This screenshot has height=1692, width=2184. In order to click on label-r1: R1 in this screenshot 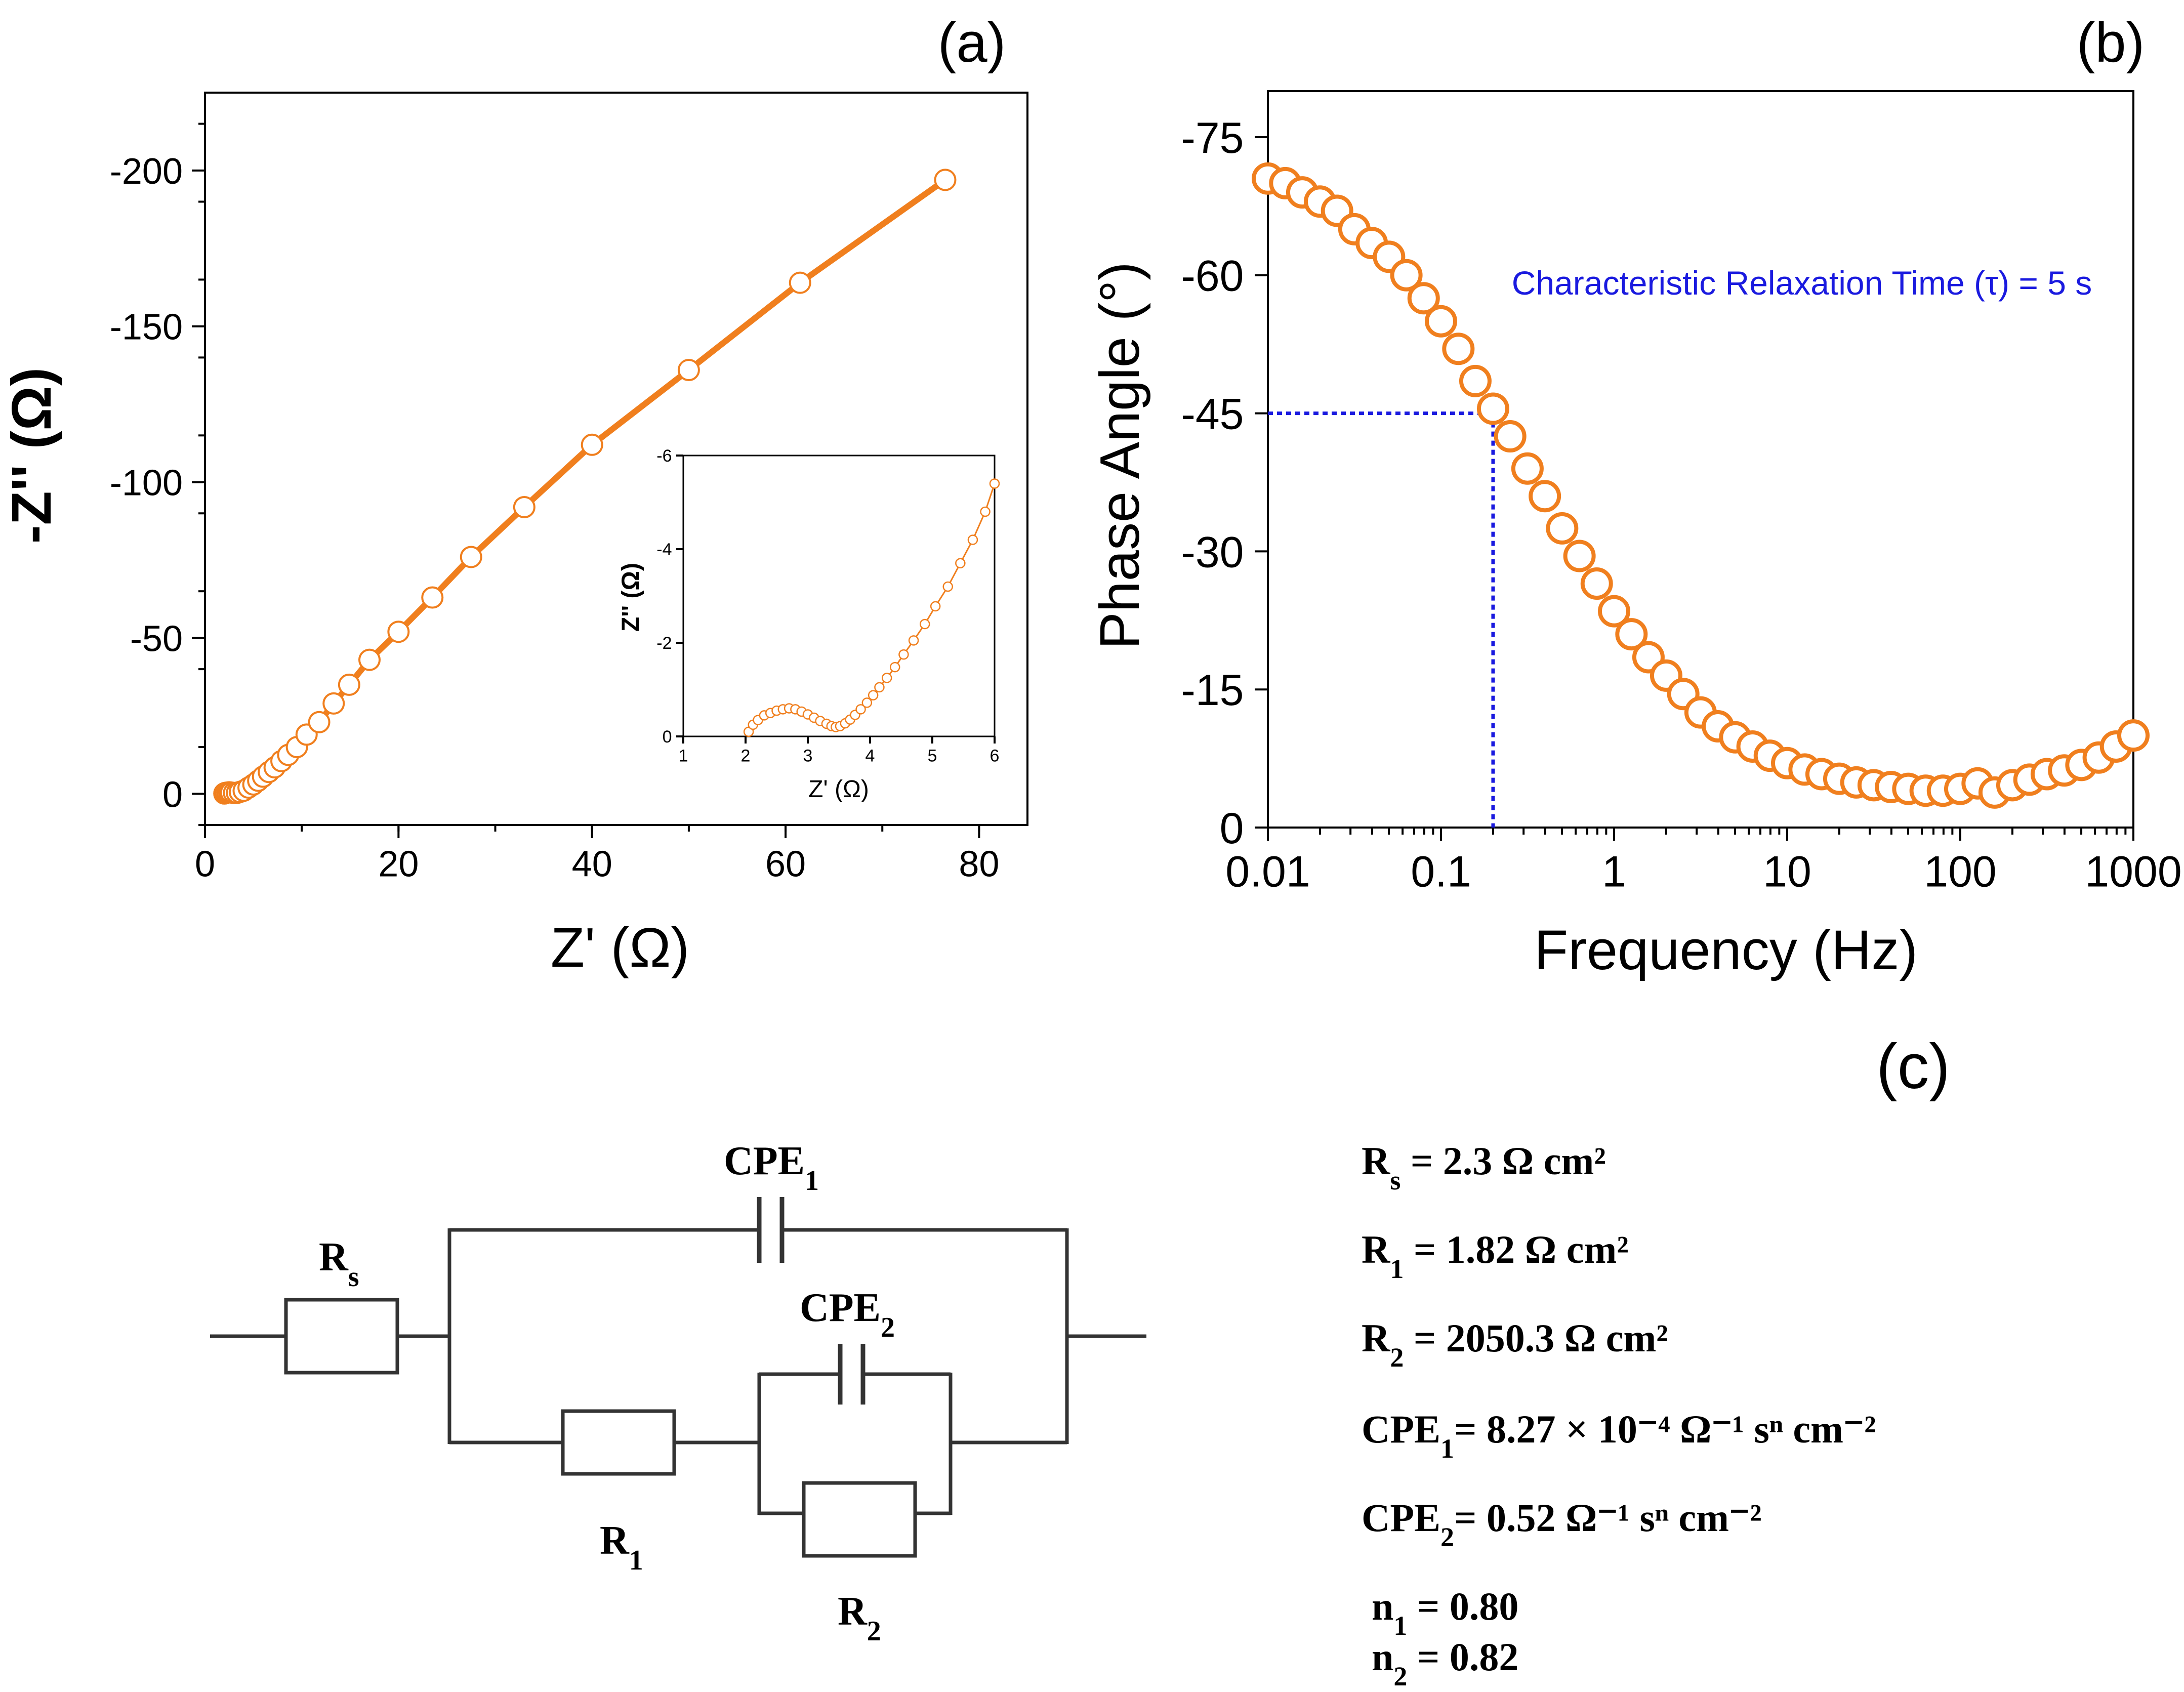, I will do `click(621, 1547)`.